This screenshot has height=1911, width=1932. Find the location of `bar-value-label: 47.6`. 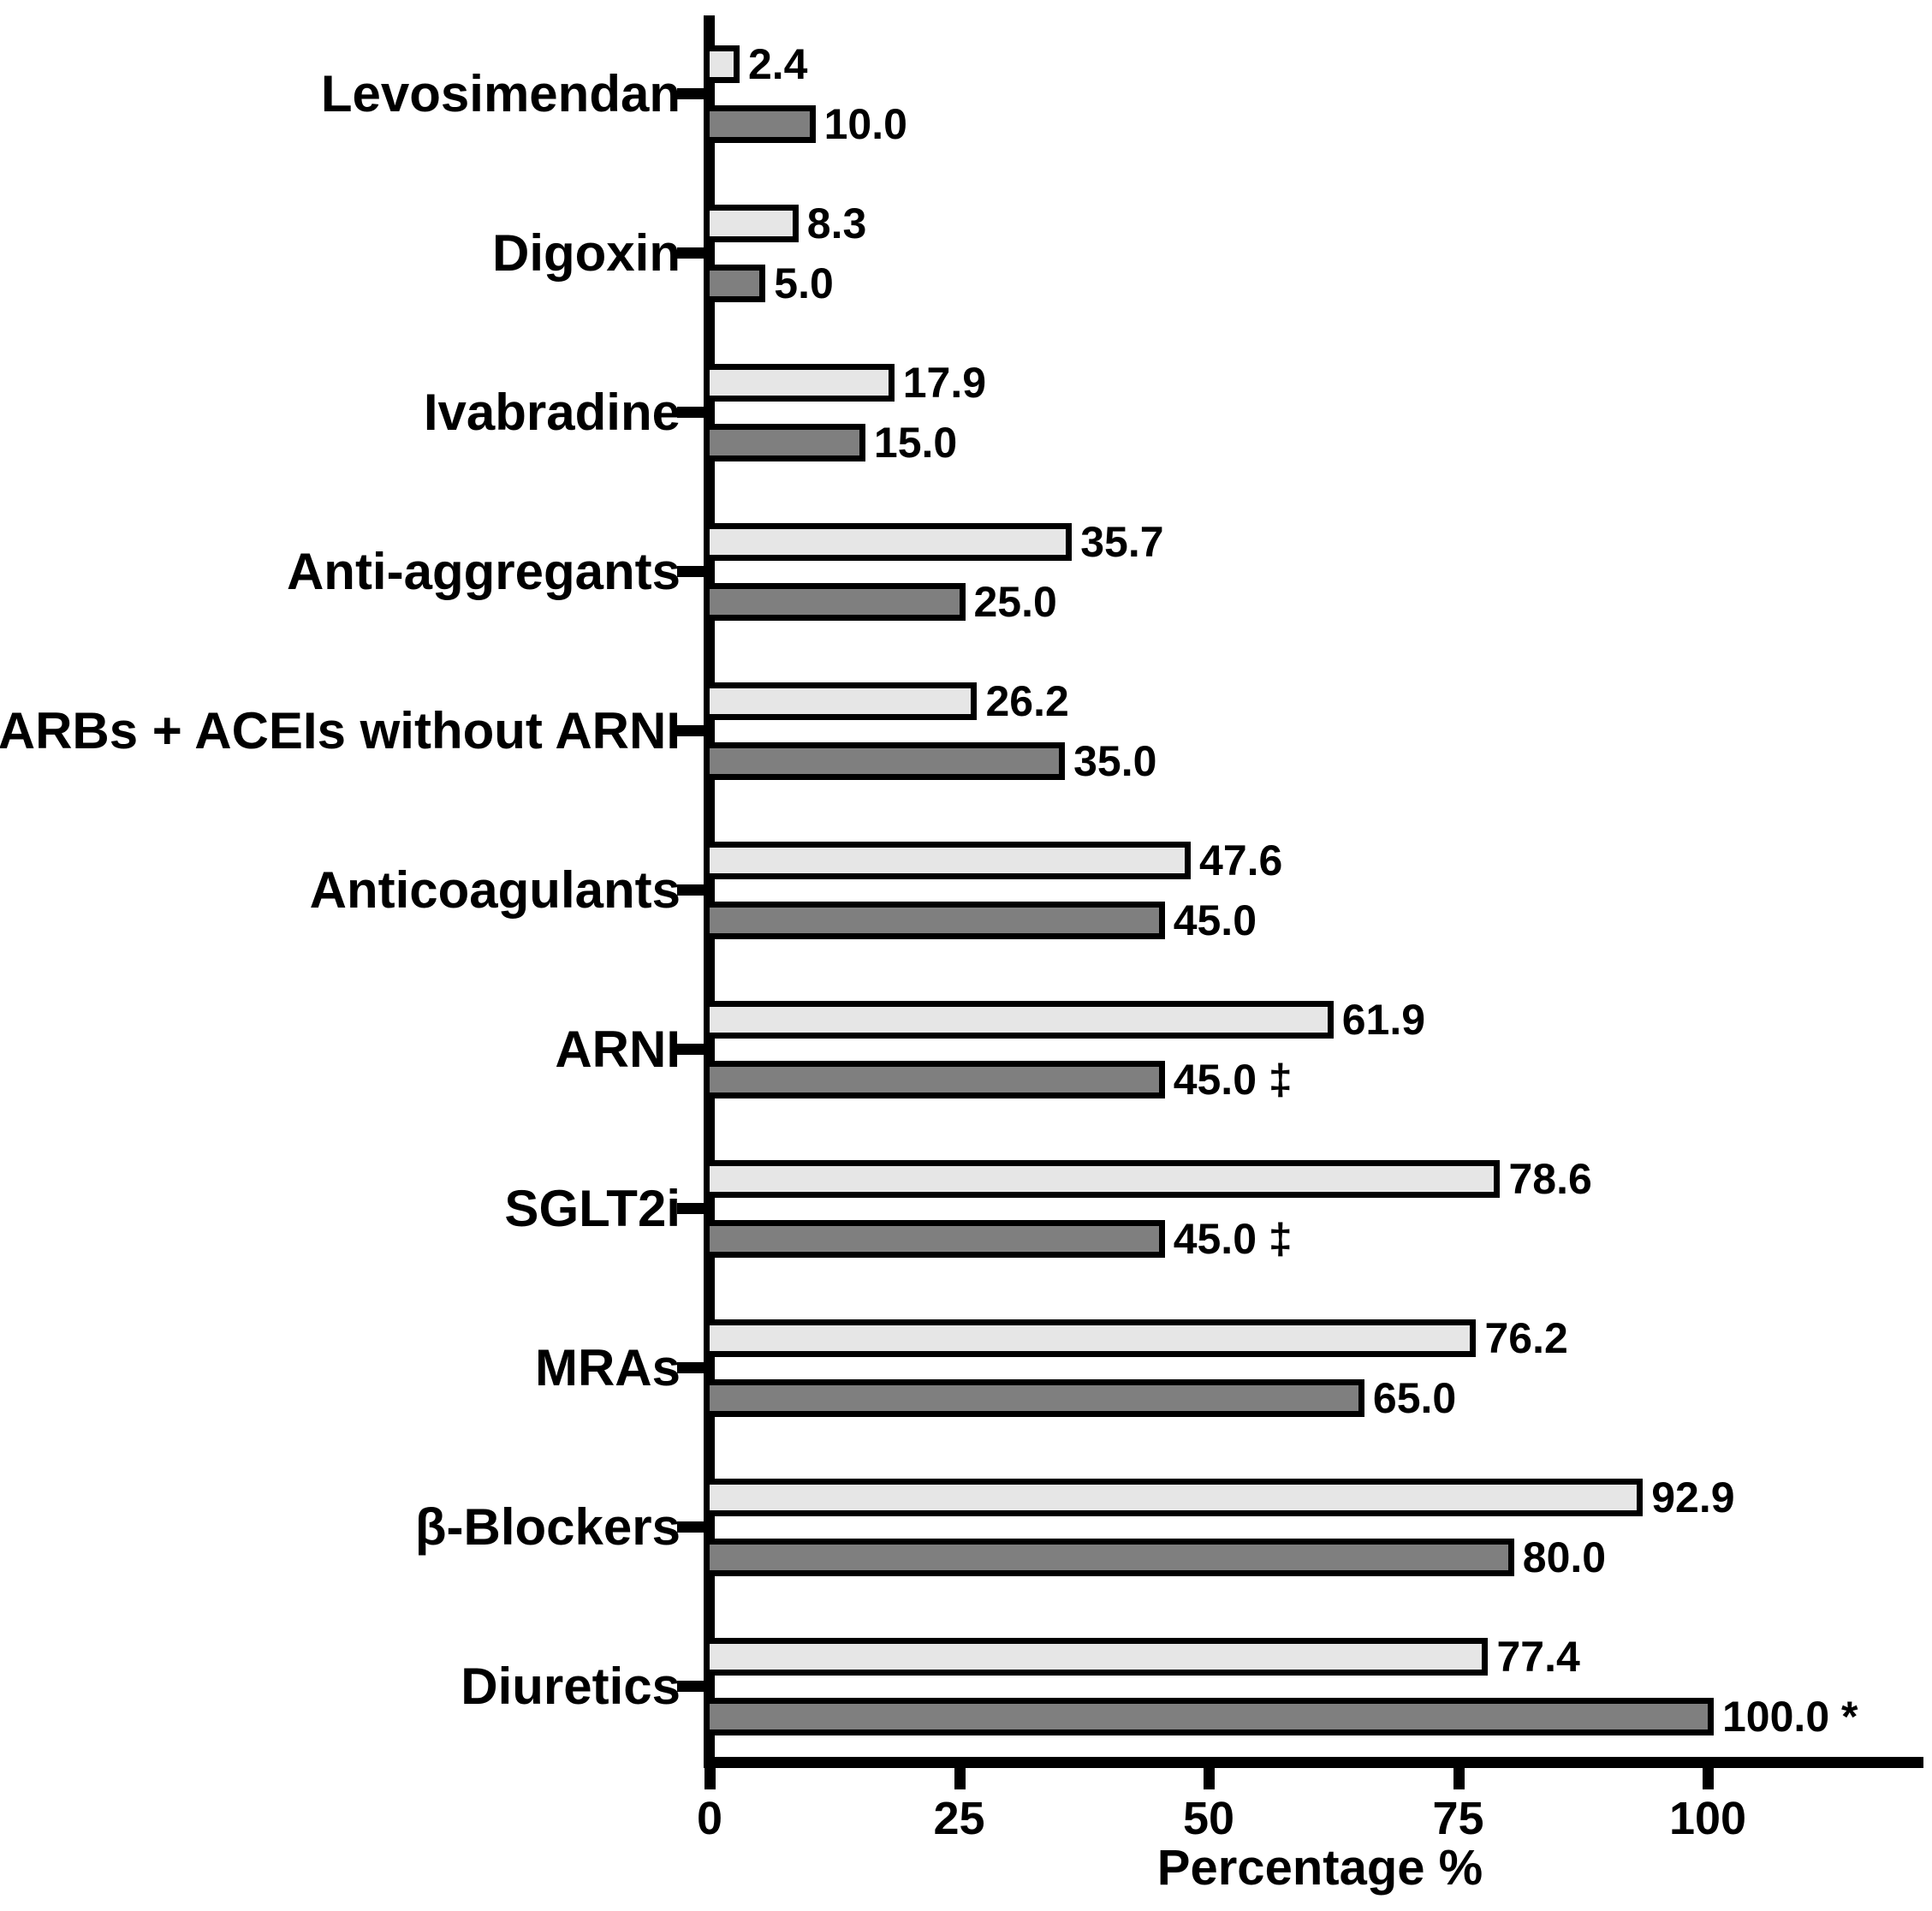

bar-value-label: 47.6 is located at coordinates (1241, 860).